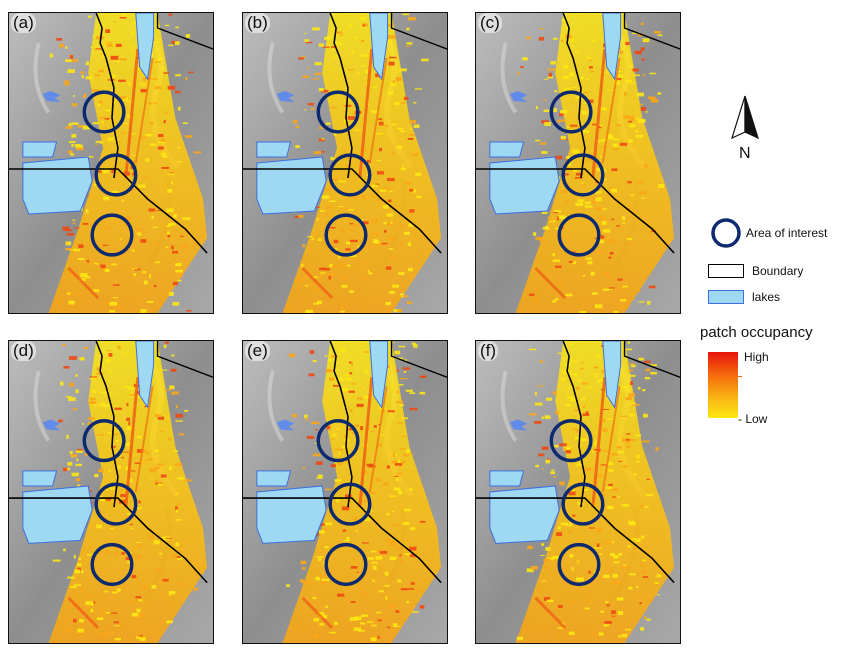 Image resolution: width=850 pixels, height=655 pixels. I want to click on panel-label: (d), so click(23, 351).